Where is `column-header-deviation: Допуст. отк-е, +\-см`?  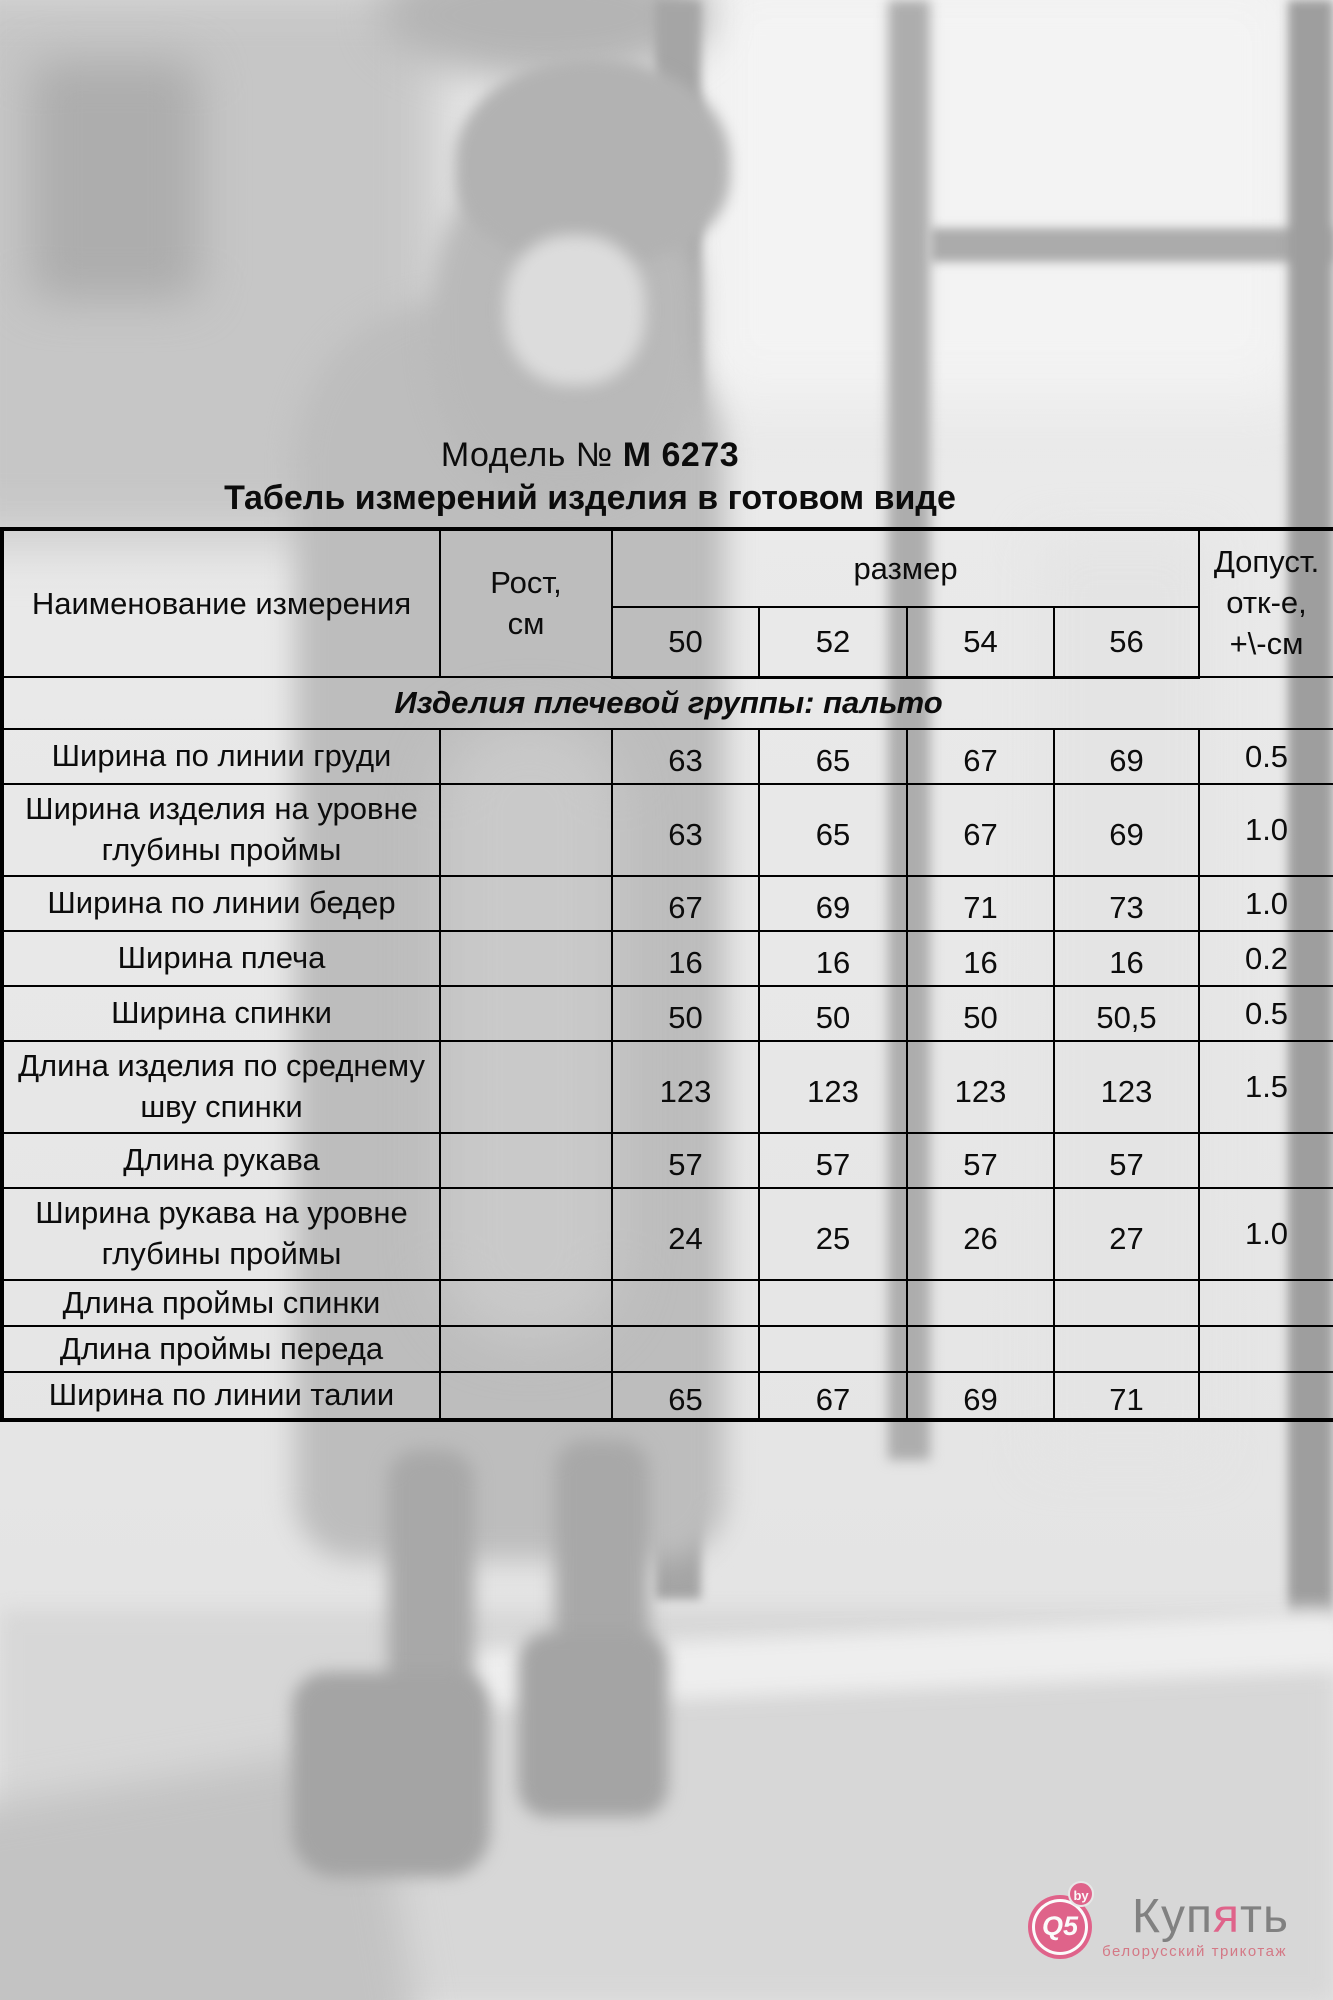
column-header-deviation: Допуст. отк-е, +\-см is located at coordinates (1265, 603).